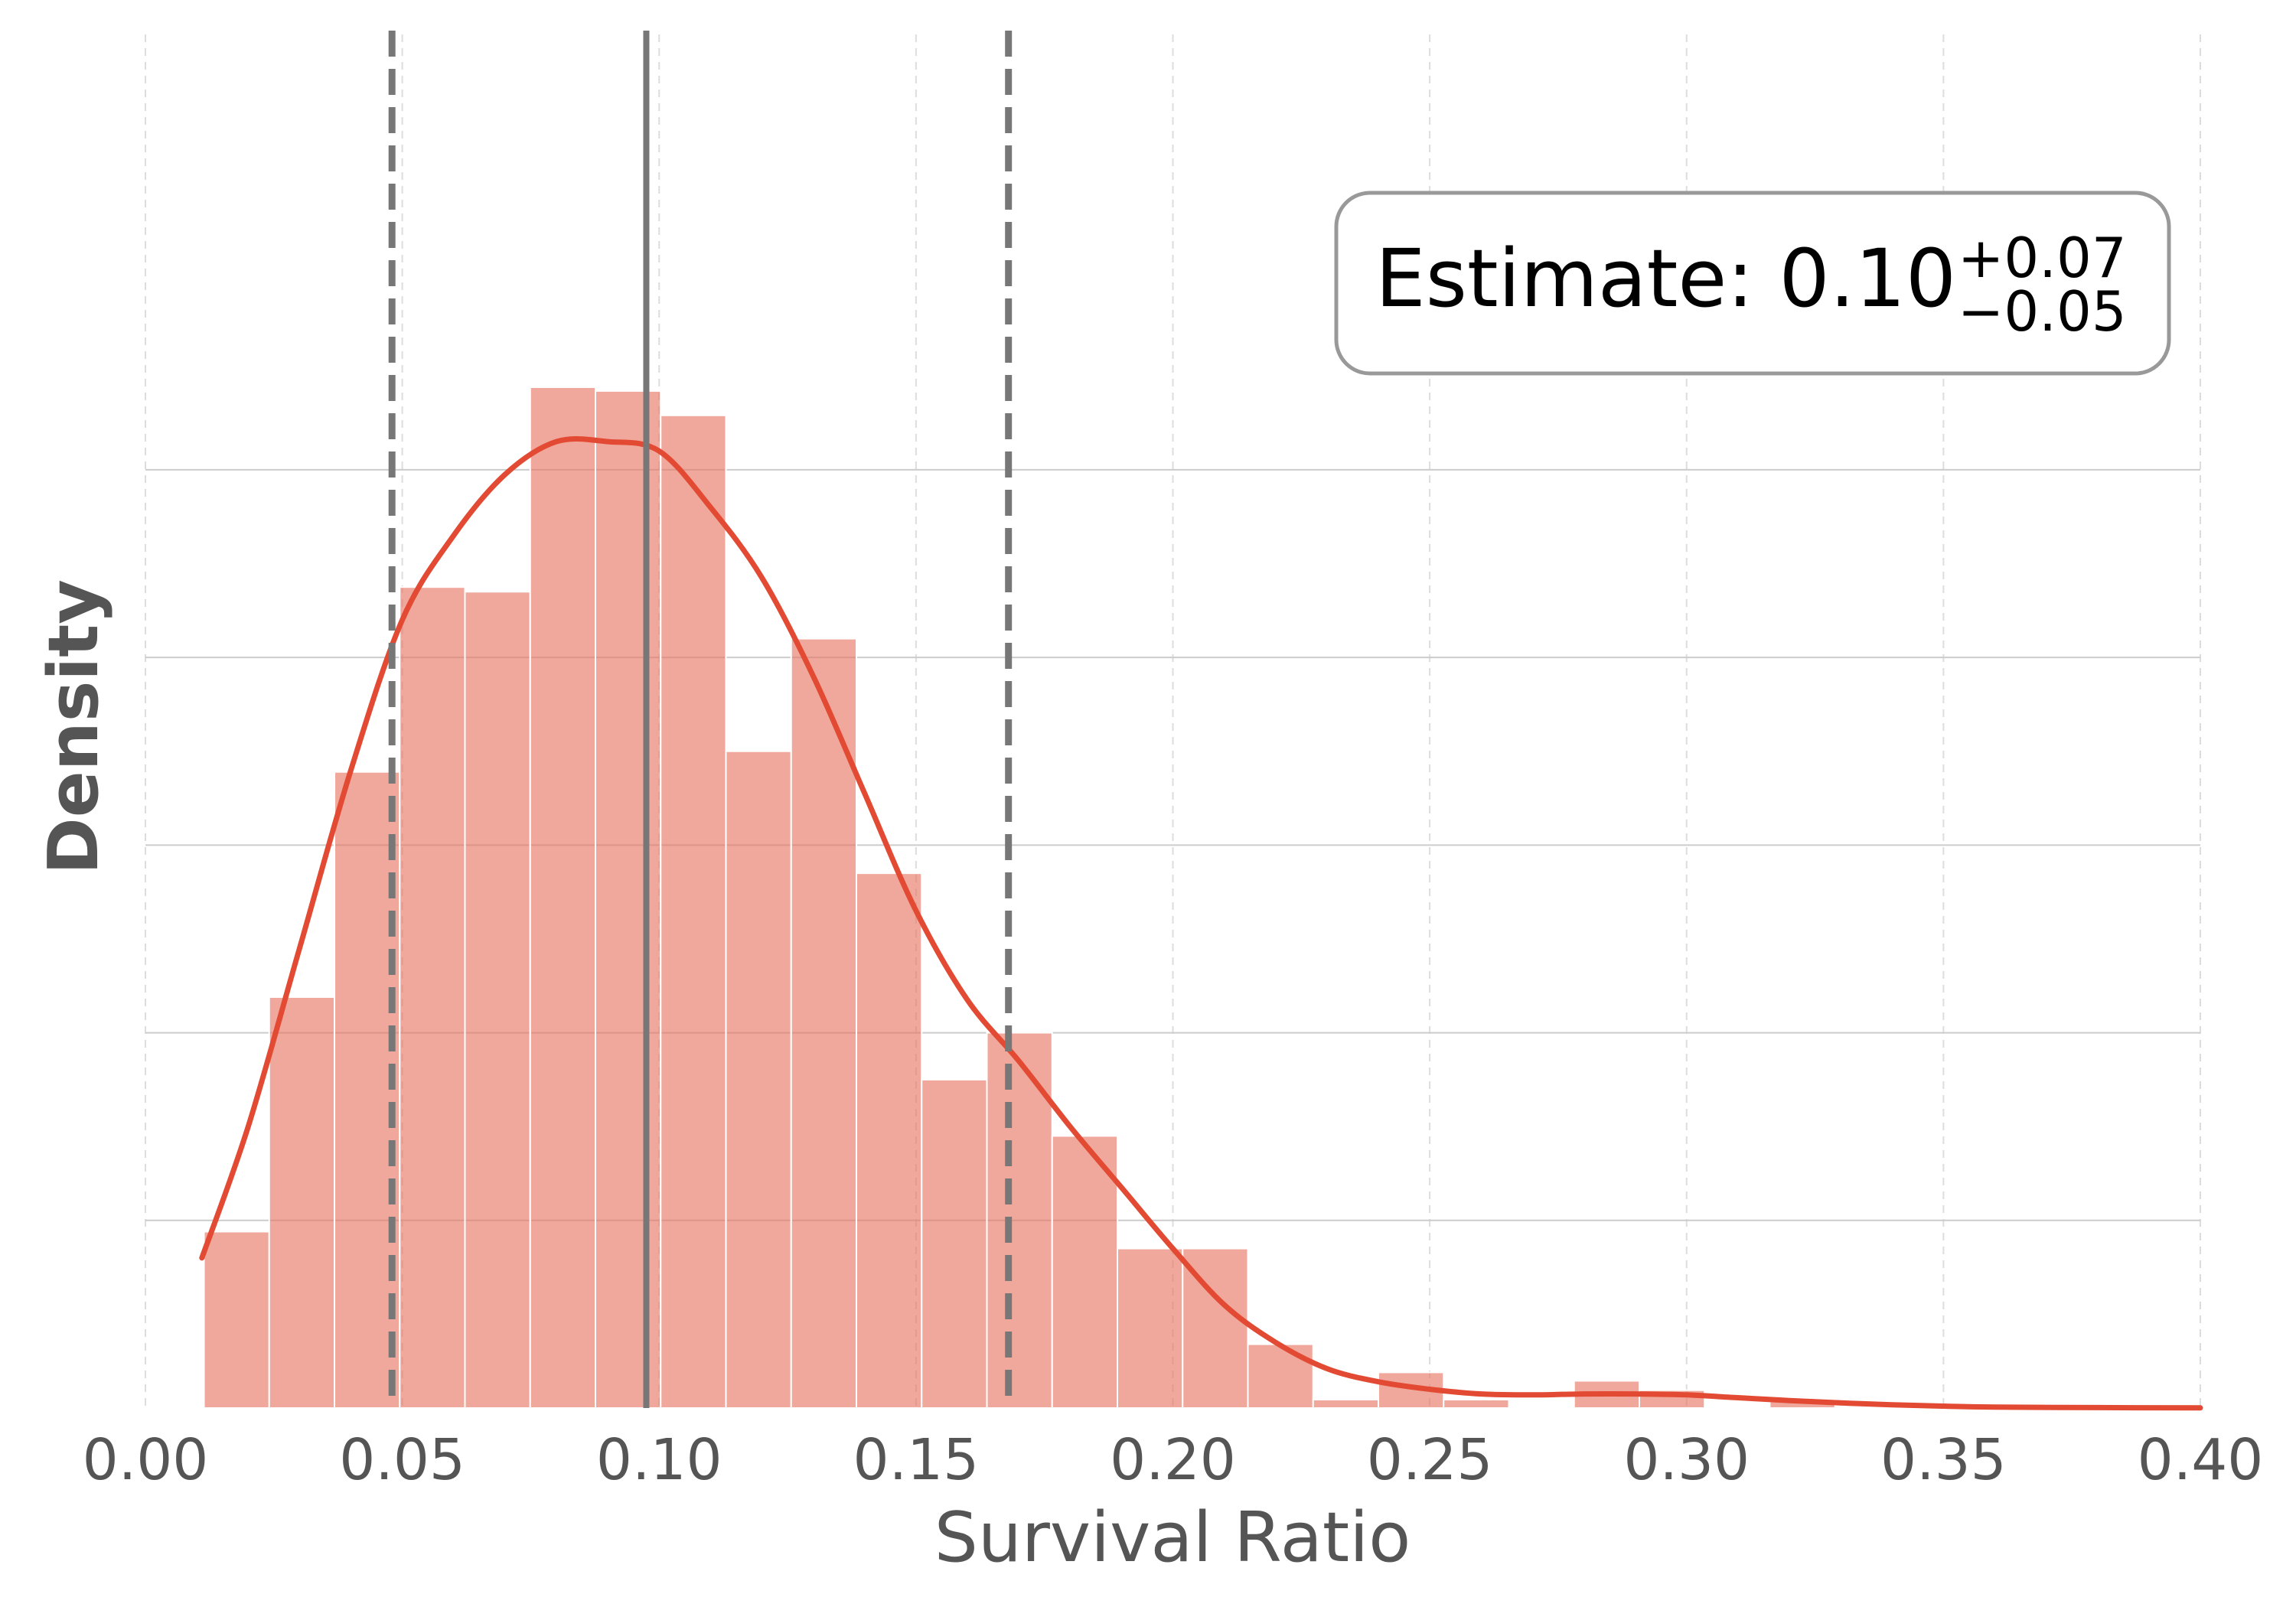  What do you see at coordinates (659, 1460) in the screenshot?
I see `x-tick-label-2: 0.10` at bounding box center [659, 1460].